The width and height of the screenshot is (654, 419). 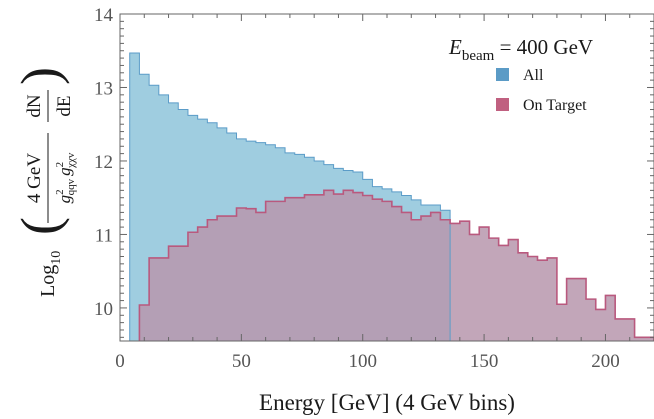 I want to click on legend-label-all: All, so click(x=533, y=75).